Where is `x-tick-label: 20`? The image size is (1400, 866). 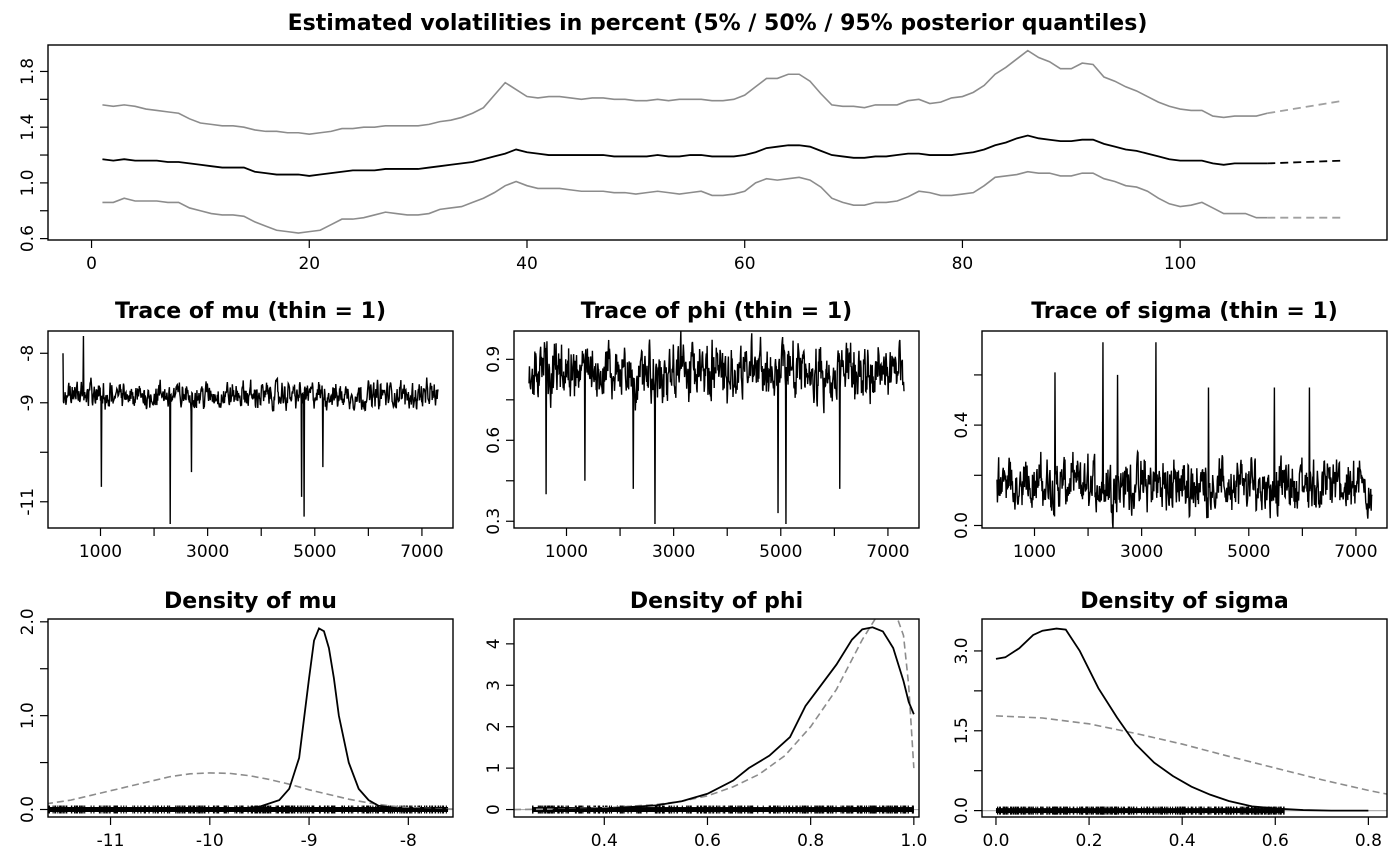
x-tick-label: 20 is located at coordinates (309, 264).